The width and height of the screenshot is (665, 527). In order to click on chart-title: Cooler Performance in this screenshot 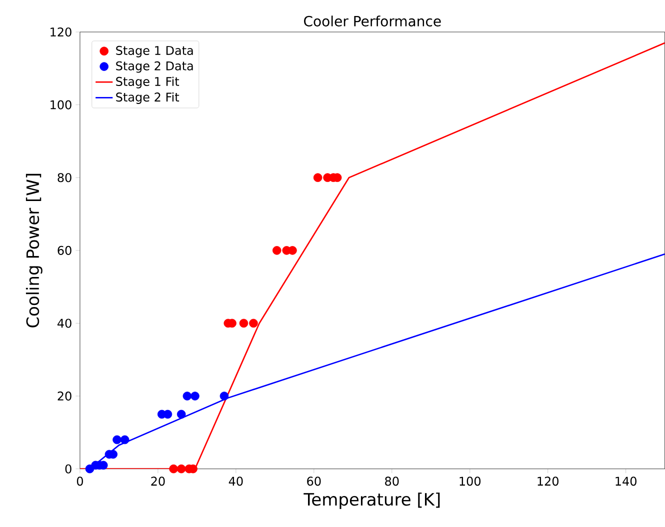, I will do `click(372, 21)`.